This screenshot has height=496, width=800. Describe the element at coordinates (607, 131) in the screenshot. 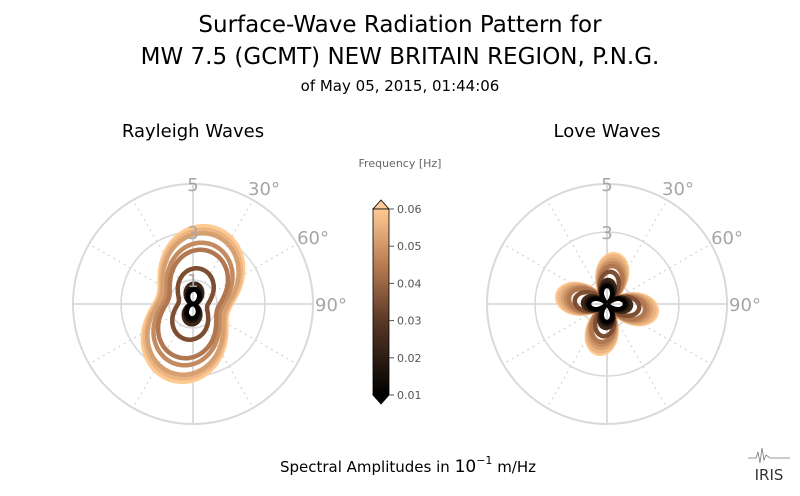

I see `love-title: Love Waves` at that location.